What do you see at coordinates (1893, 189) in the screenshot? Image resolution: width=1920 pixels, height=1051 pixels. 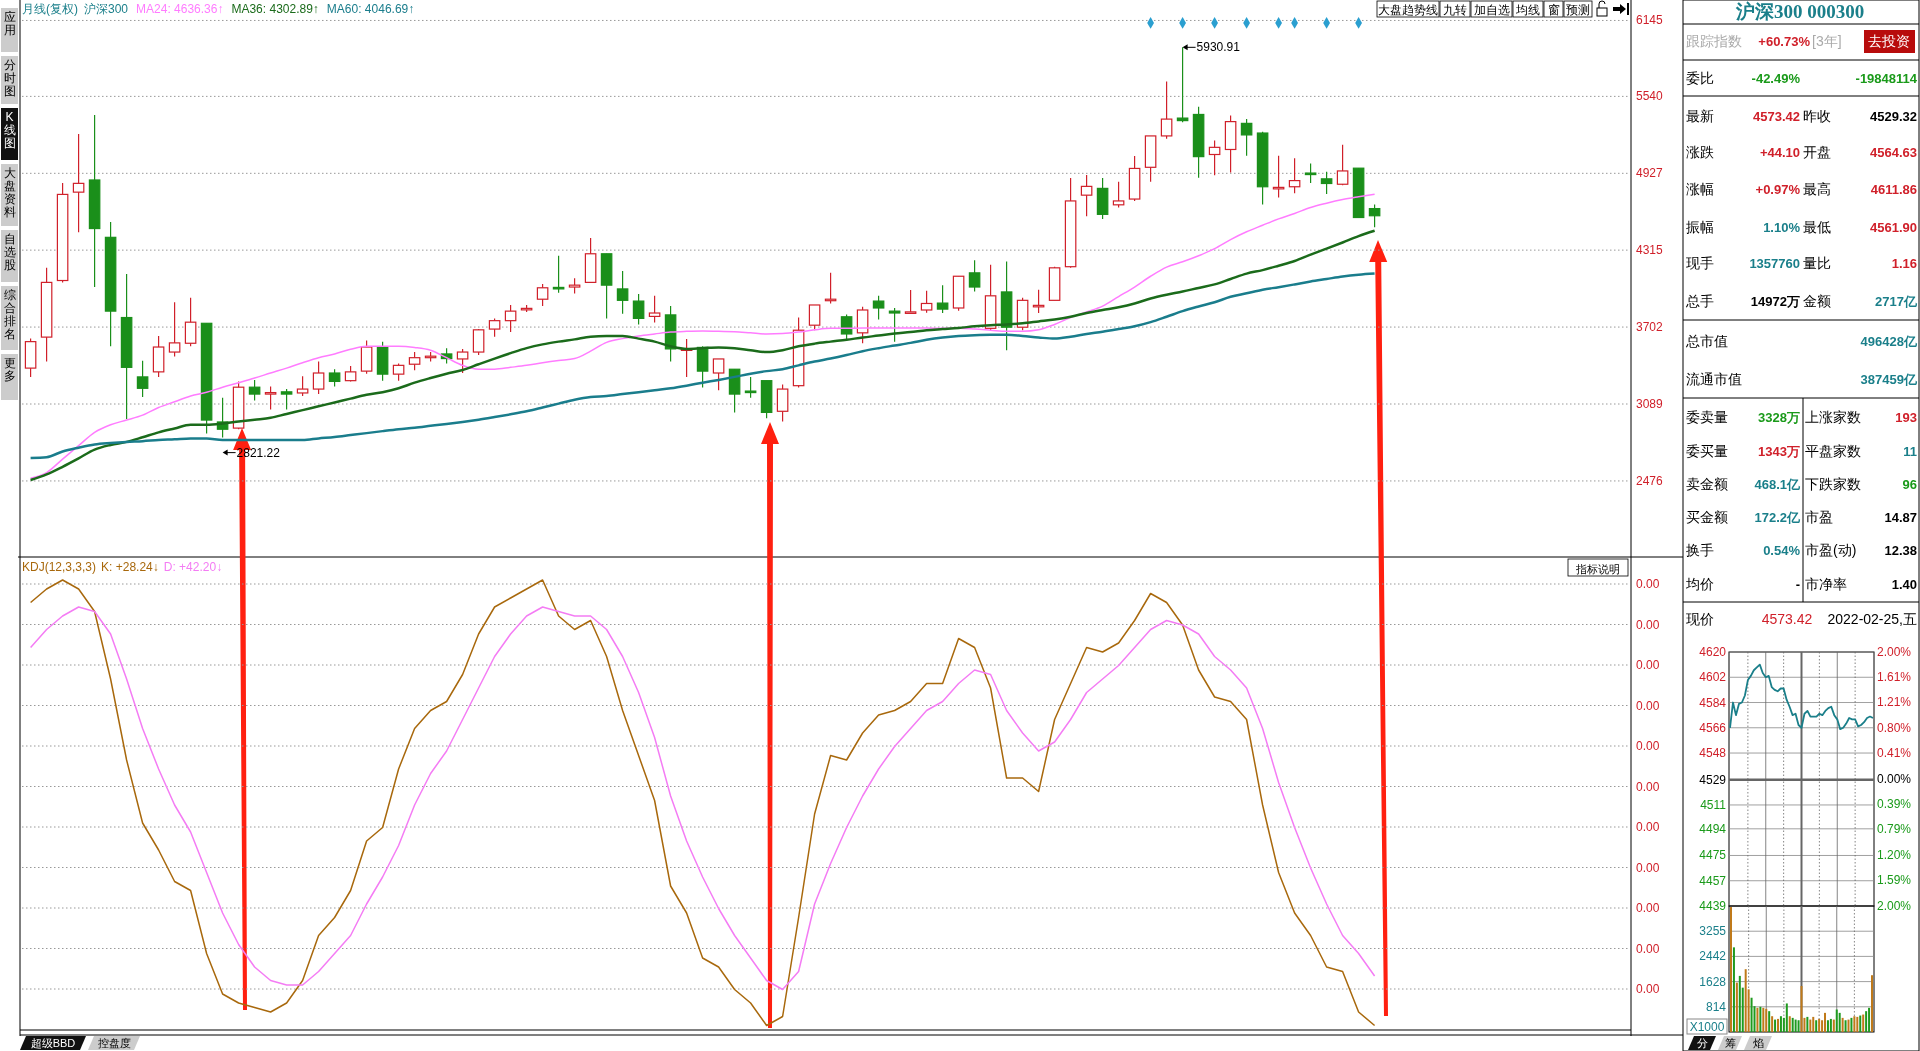 I see `text: 4611.86` at bounding box center [1893, 189].